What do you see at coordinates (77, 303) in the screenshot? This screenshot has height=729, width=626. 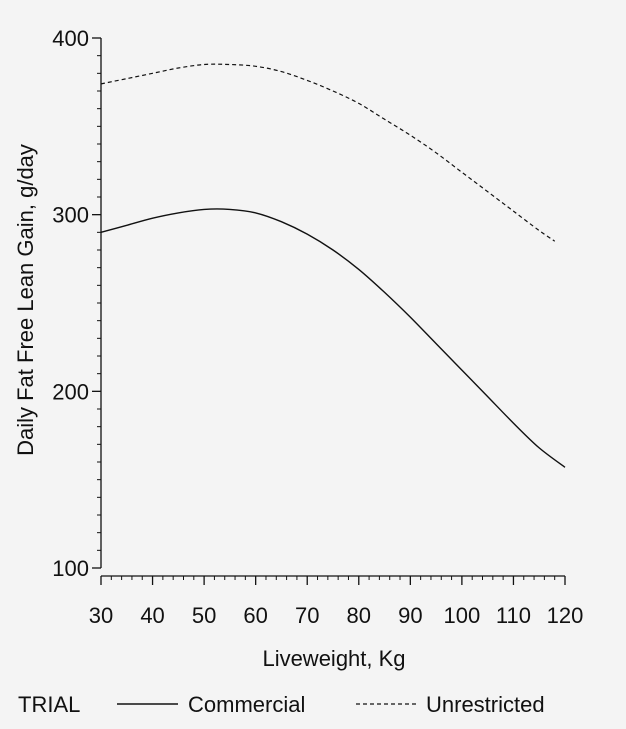 I see `y-axis: 100 200 300 400` at bounding box center [77, 303].